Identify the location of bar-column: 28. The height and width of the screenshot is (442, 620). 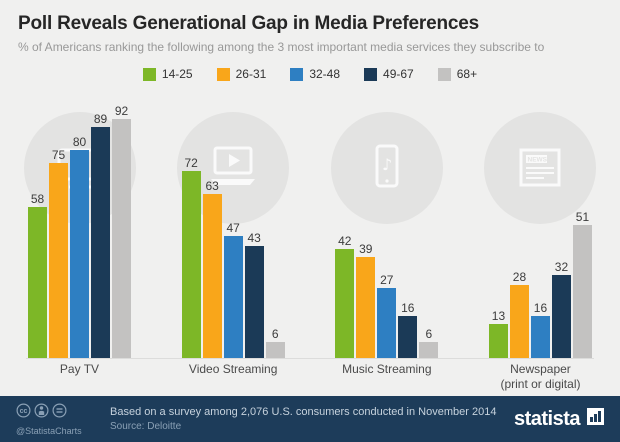
(519, 314).